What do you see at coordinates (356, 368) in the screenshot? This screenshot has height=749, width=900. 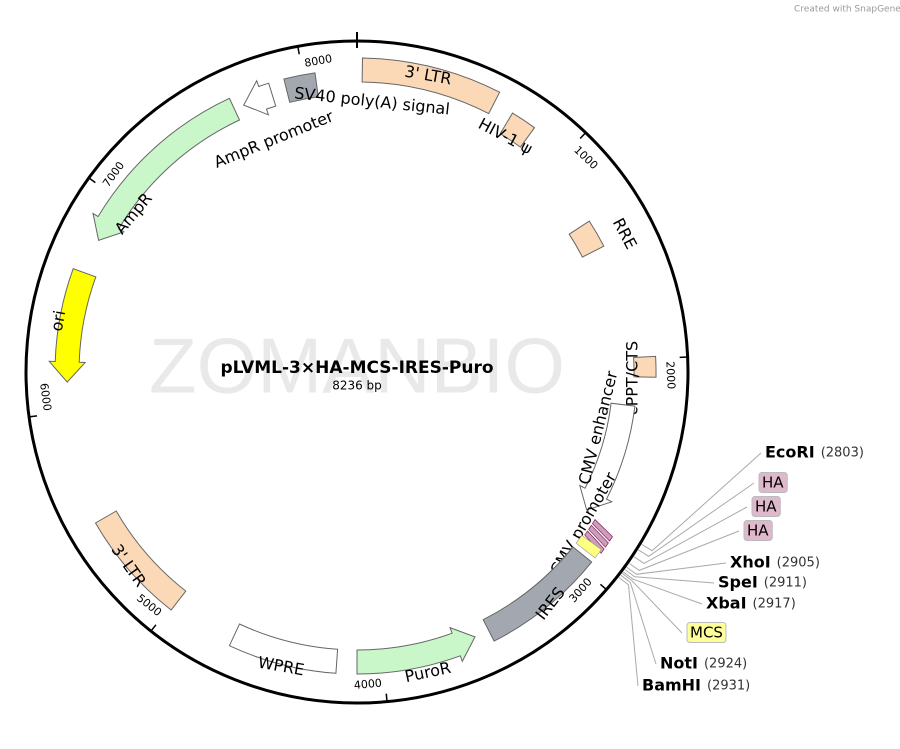 I see `plasmid-name: pLVML-3×HA-MCS-IRES-Puro` at bounding box center [356, 368].